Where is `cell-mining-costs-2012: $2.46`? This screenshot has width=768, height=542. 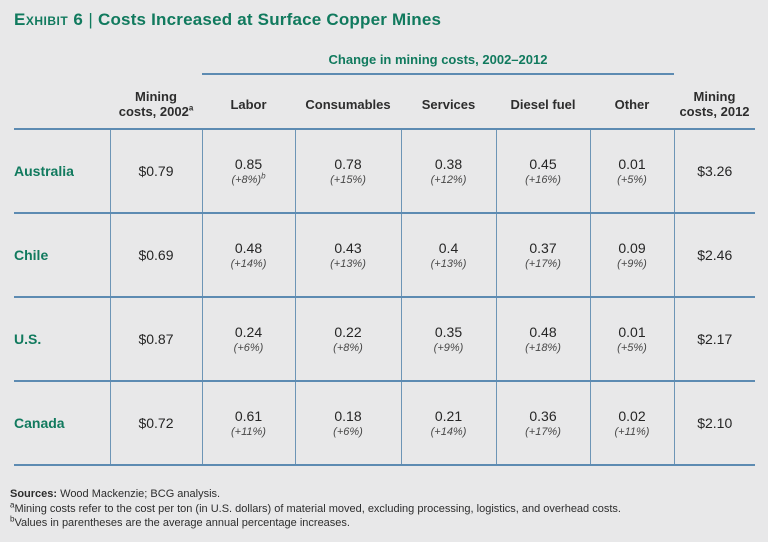 cell-mining-costs-2012: $2.46 is located at coordinates (714, 254).